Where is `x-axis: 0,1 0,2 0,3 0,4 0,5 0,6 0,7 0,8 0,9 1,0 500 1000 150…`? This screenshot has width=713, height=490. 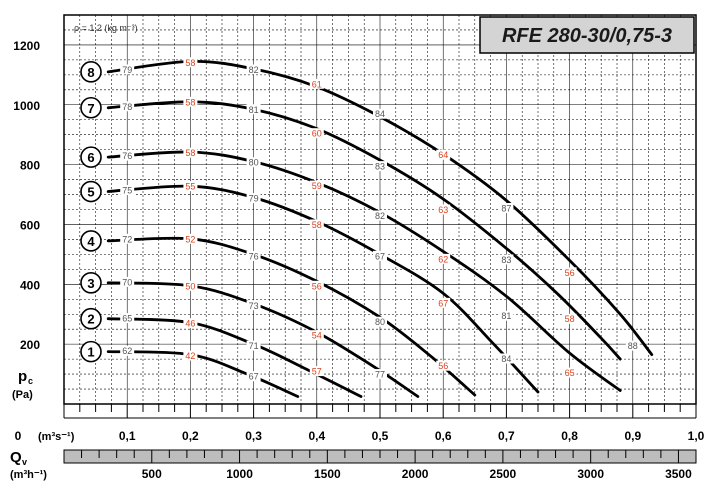
x-axis: 0,1 0,2 0,3 0,4 0,5 0,6 0,7 0,8 0,9 1,0 500 1000 150… is located at coordinates (384, 442).